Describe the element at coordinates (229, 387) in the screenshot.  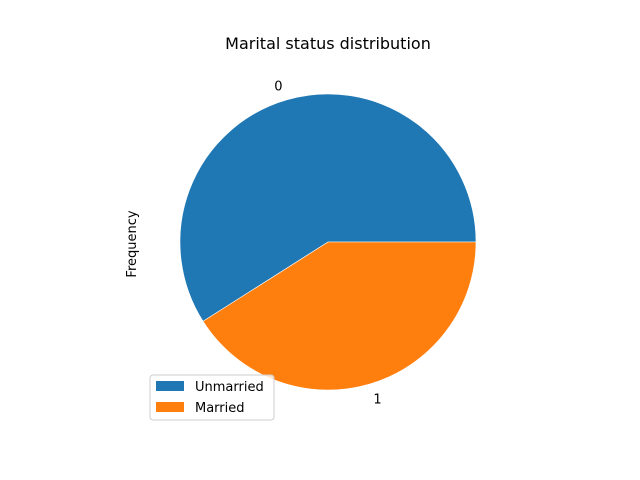
I see `legend-label-unmarried: Unmarried` at that location.